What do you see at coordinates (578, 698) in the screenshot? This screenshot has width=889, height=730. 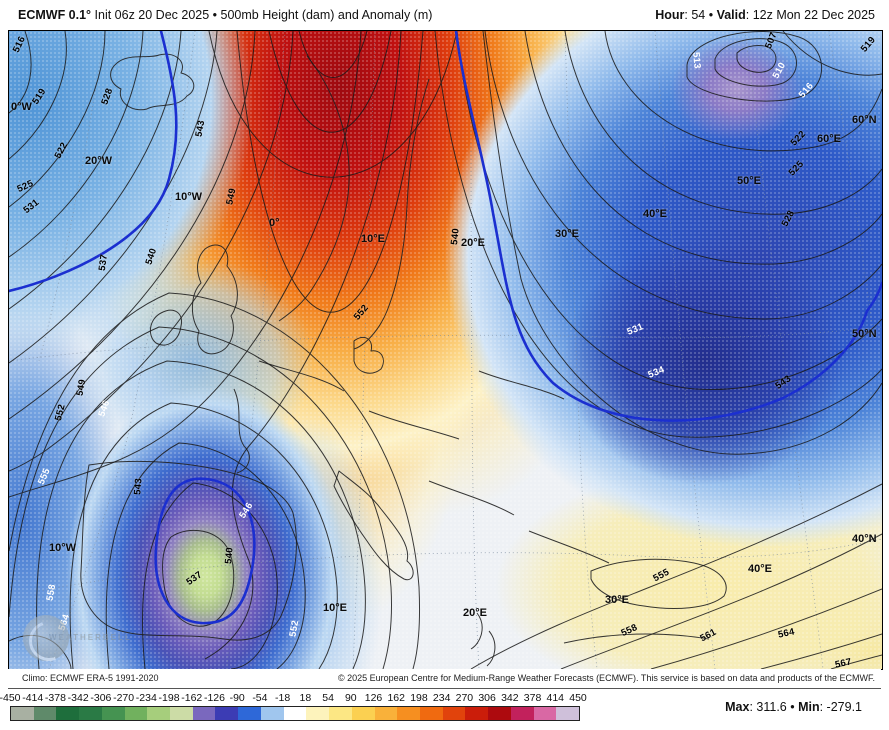 I see `colorbar-tick: 450` at bounding box center [578, 698].